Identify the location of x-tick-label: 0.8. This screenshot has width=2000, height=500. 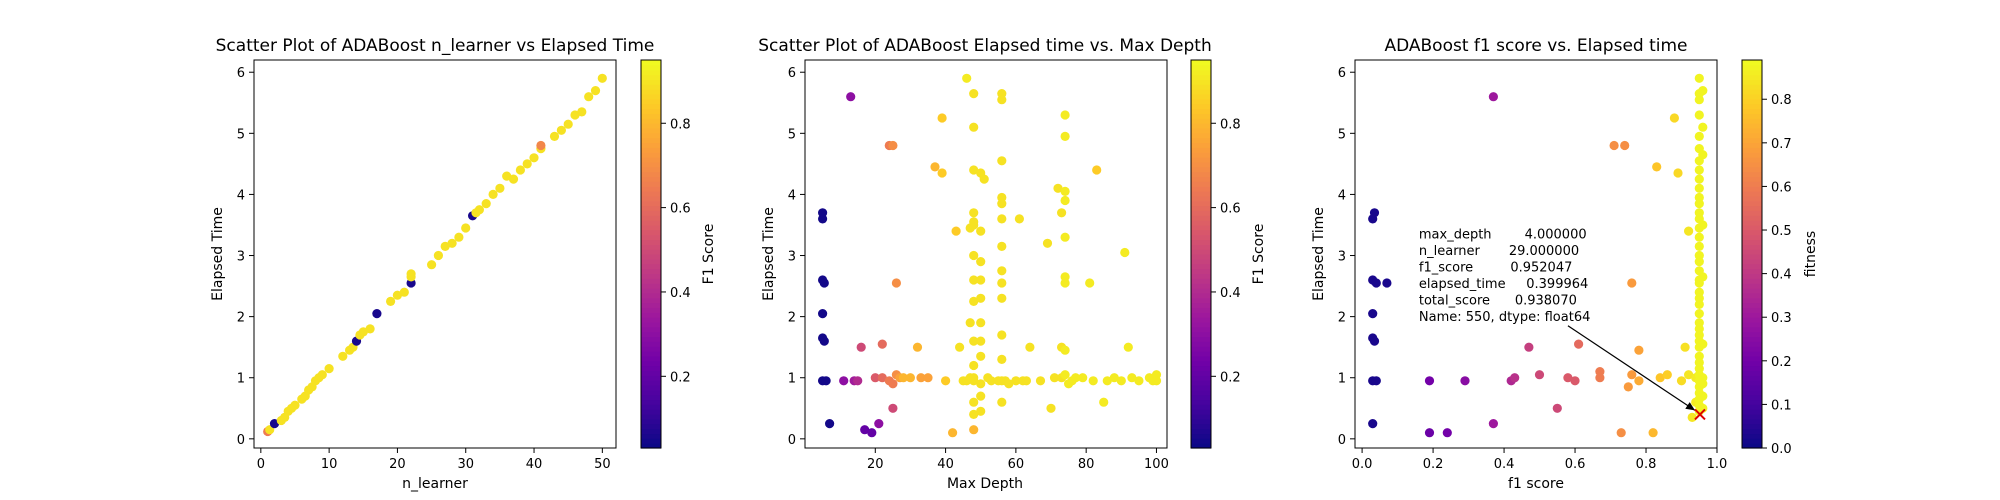
(1646, 464).